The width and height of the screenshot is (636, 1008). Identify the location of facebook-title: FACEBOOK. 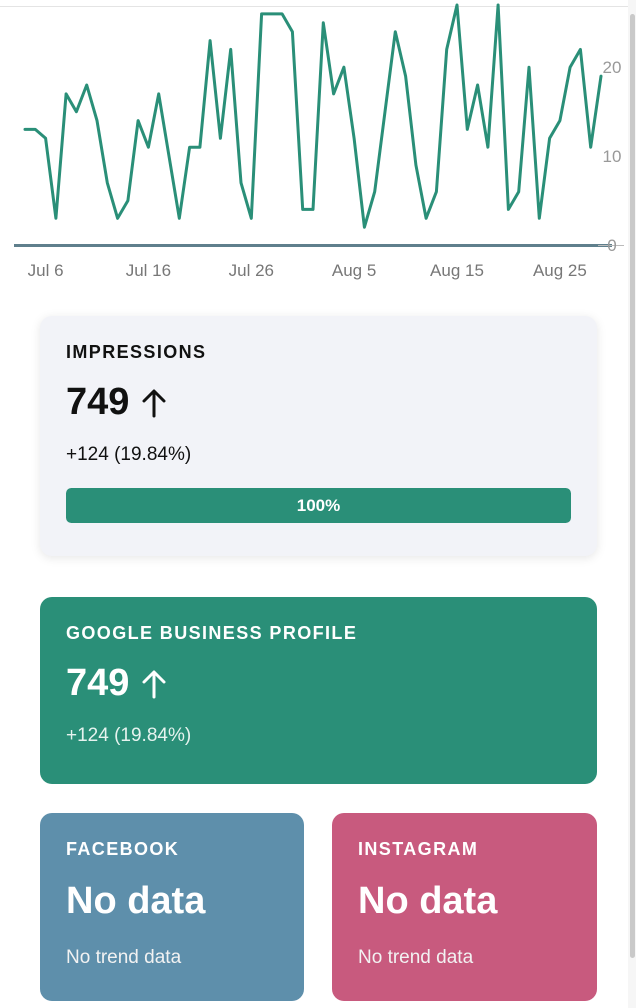
(123, 849).